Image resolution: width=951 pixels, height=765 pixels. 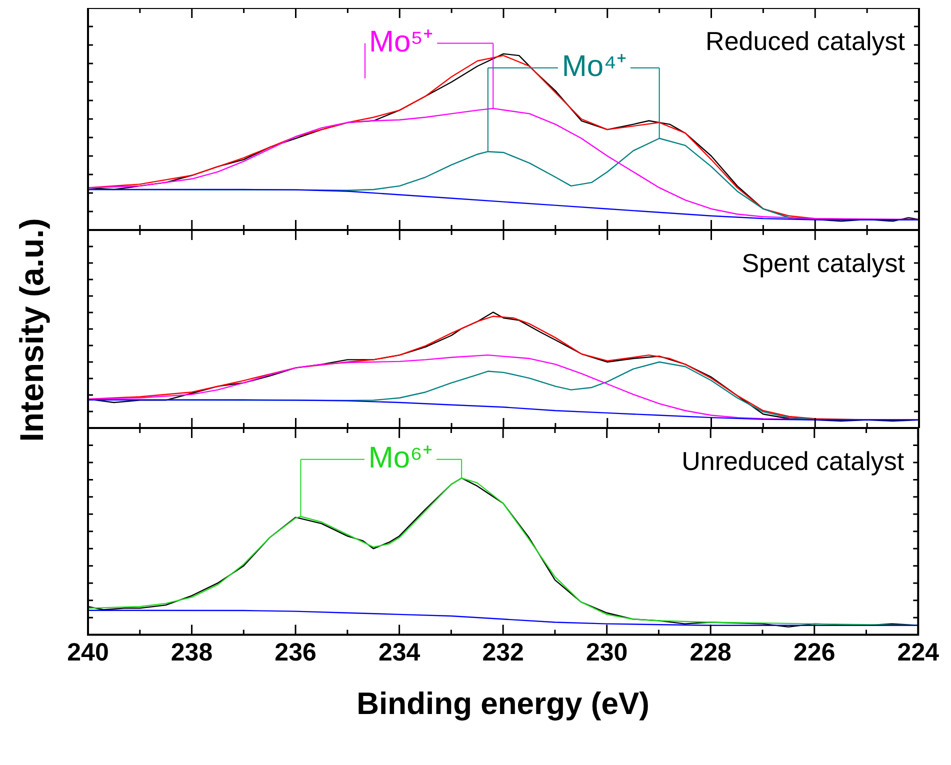 I want to click on y-axis-title: Intensity (a.u.), so click(x=32, y=330).